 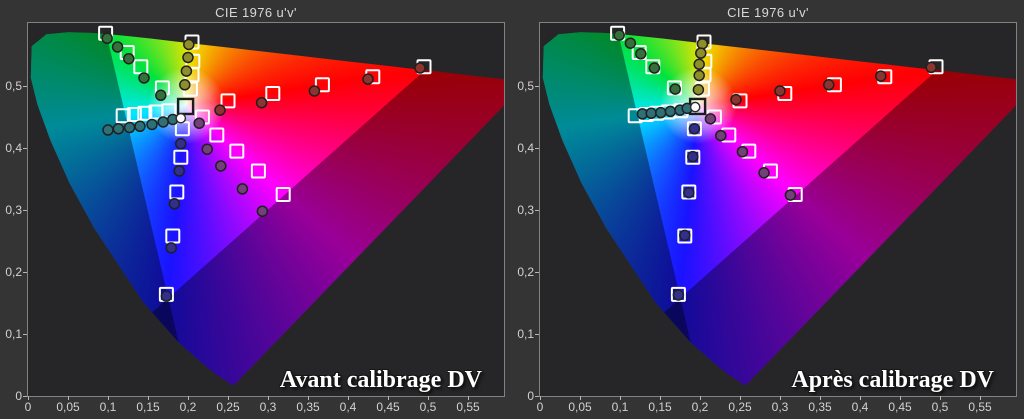 I want to click on y-tick-label: 0,5, so click(x=525, y=86).